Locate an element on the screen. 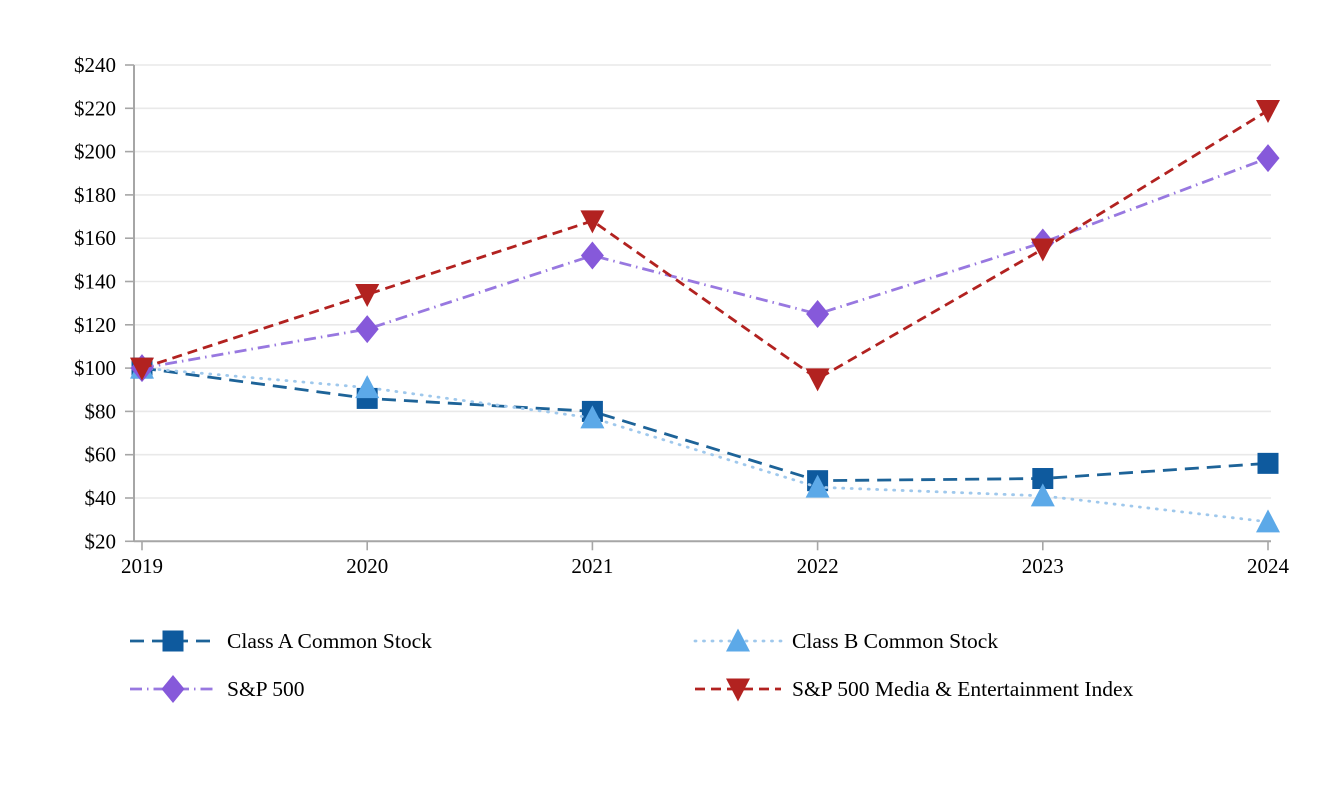 The width and height of the screenshot is (1332, 800). y-tick-label: $220 is located at coordinates (95, 108).